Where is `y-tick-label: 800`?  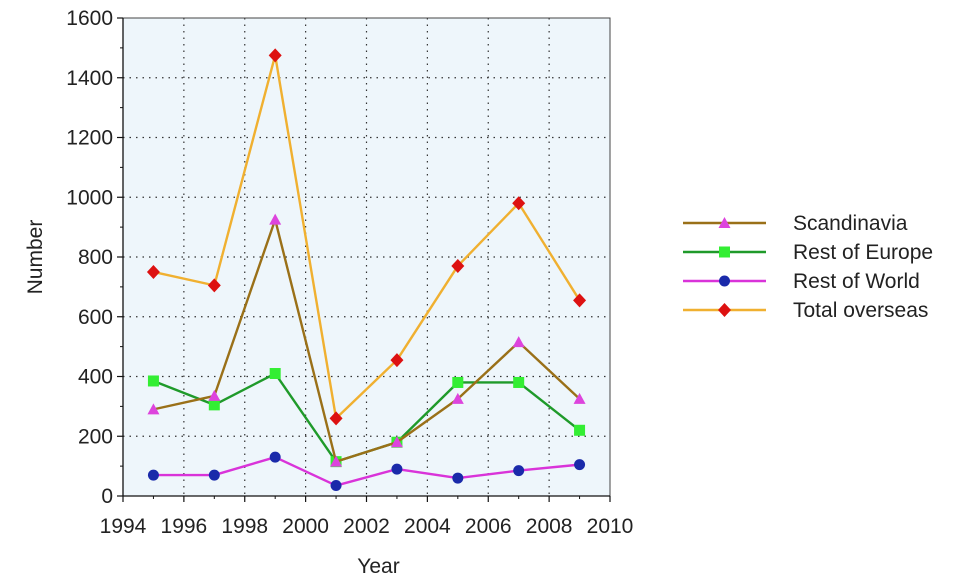 y-tick-label: 800 is located at coordinates (95, 257).